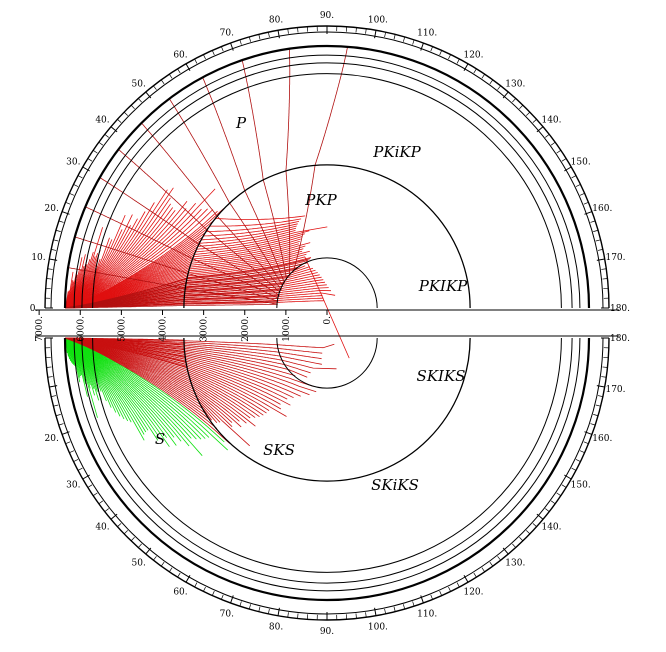 This screenshot has width=666, height=652. What do you see at coordinates (276, 21) in the screenshot?
I see `angle-tick-label: 80.` at bounding box center [276, 21].